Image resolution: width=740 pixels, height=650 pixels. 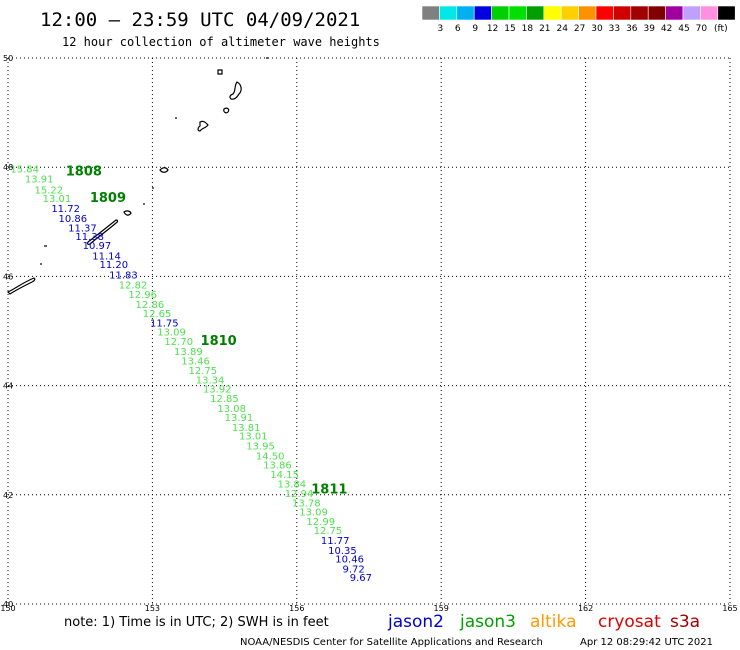 What do you see at coordinates (721, 29) in the screenshot?
I see `colorbar-unit: (ft)` at bounding box center [721, 29].